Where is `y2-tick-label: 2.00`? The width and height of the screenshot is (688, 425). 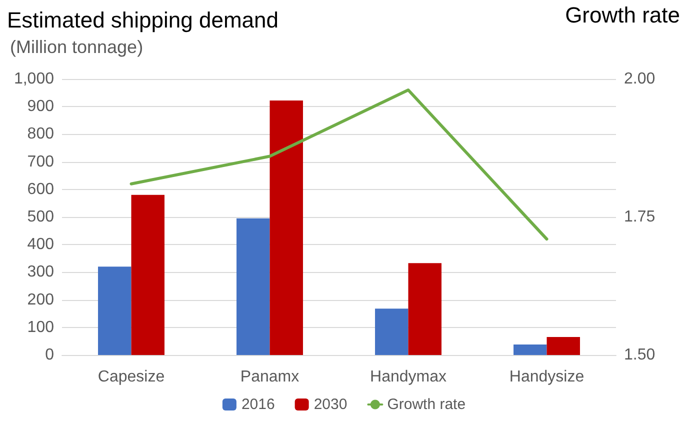 y2-tick-label: 2.00 is located at coordinates (640, 79).